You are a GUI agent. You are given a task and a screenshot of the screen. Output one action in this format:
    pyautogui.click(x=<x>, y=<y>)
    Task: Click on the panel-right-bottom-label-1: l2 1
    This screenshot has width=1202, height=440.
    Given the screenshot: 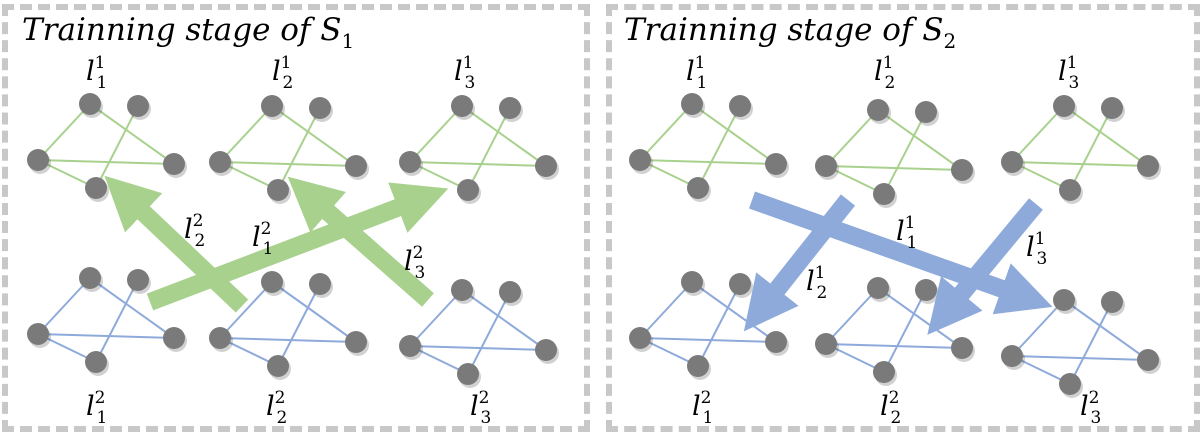 What is the action you would take?
    pyautogui.click(x=702, y=408)
    